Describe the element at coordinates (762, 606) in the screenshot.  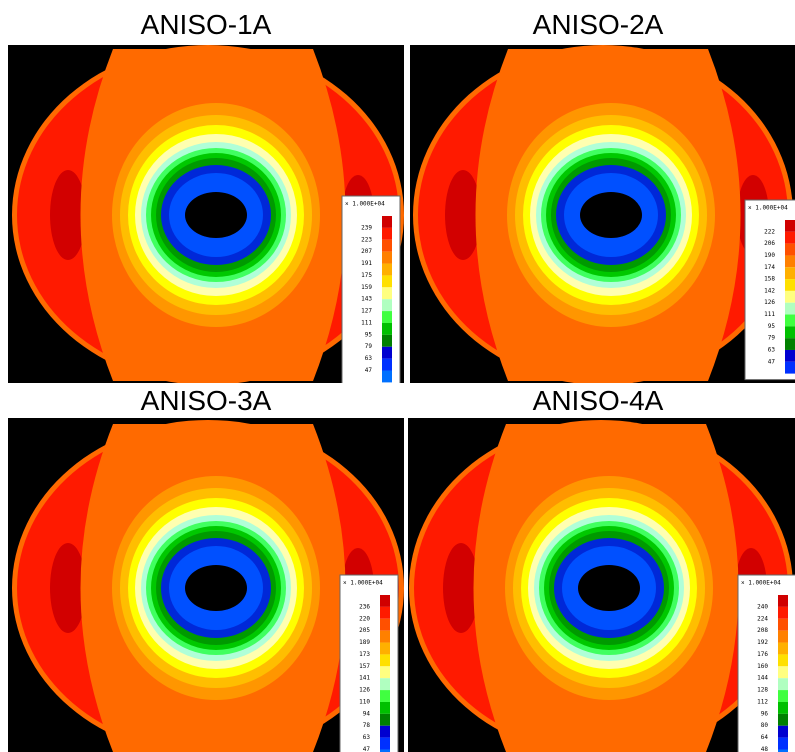
I see `legend-label: 240` at that location.